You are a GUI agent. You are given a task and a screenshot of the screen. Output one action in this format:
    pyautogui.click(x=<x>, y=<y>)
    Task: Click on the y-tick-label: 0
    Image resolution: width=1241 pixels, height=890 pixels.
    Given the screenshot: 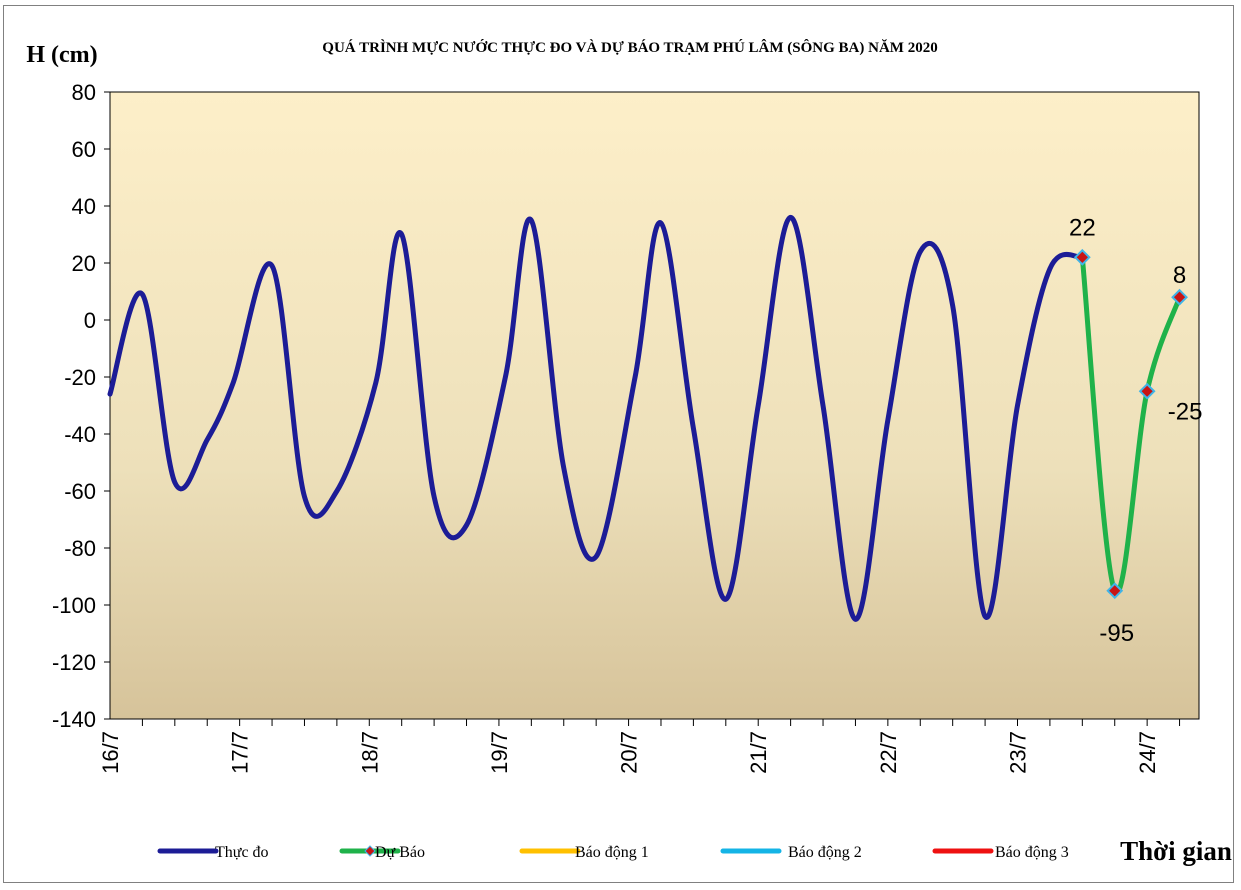 What is the action you would take?
    pyautogui.click(x=90, y=320)
    